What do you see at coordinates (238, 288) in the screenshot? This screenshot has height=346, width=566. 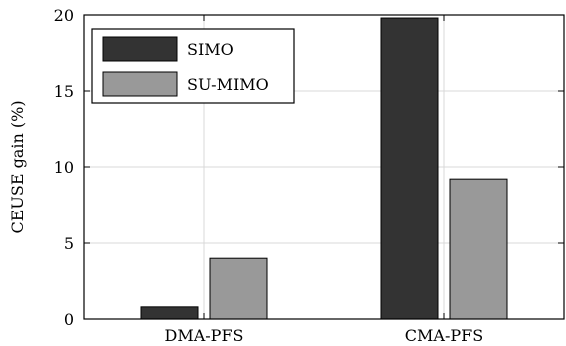 I see `bar-su-mimo-dma-pfs` at bounding box center [238, 288].